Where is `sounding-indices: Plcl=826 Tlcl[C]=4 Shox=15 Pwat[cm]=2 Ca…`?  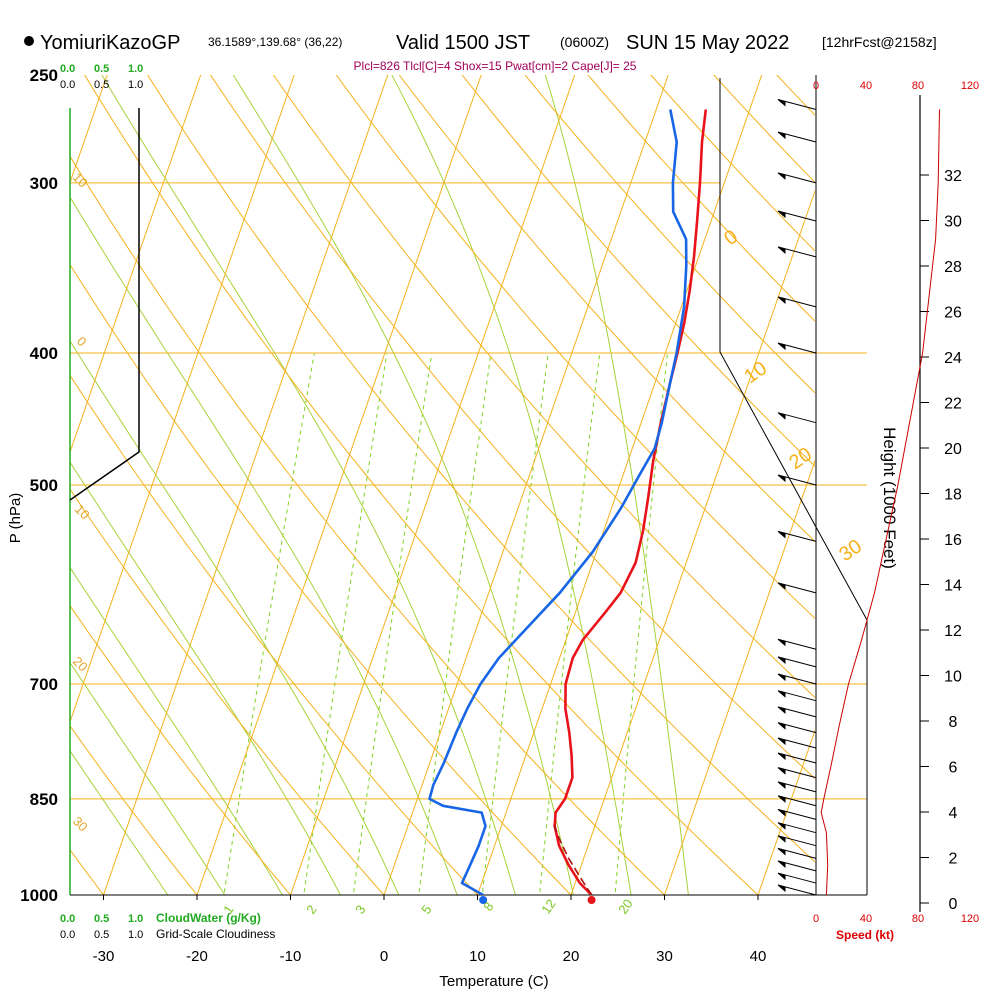
sounding-indices: Plcl=826 Tlcl[C]=4 Shox=15 Pwat[cm]=2 Ca… is located at coordinates (495, 66).